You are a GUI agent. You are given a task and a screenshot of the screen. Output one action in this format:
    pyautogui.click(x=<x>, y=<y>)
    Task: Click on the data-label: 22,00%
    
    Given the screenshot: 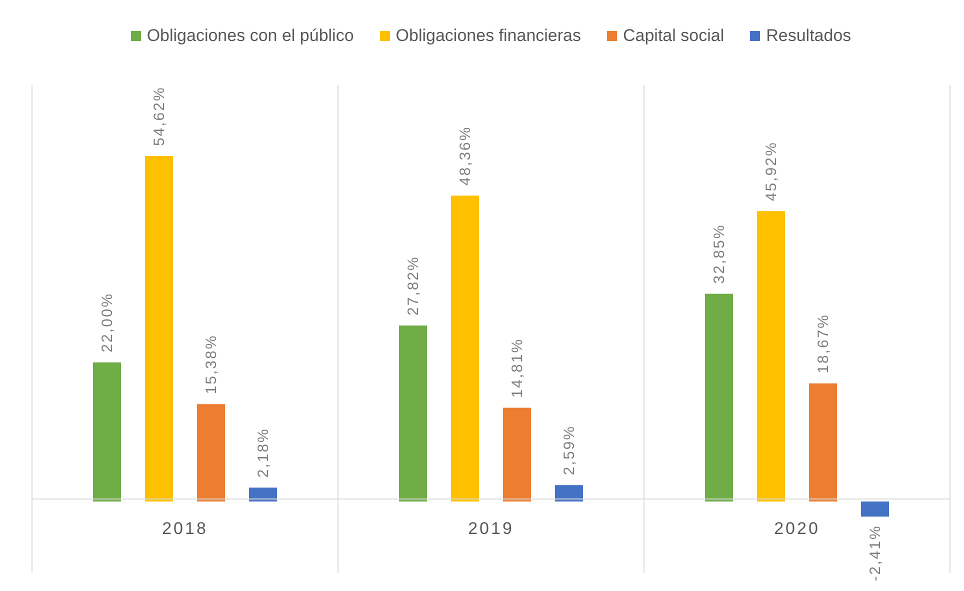 What is the action you would take?
    pyautogui.click(x=107, y=322)
    